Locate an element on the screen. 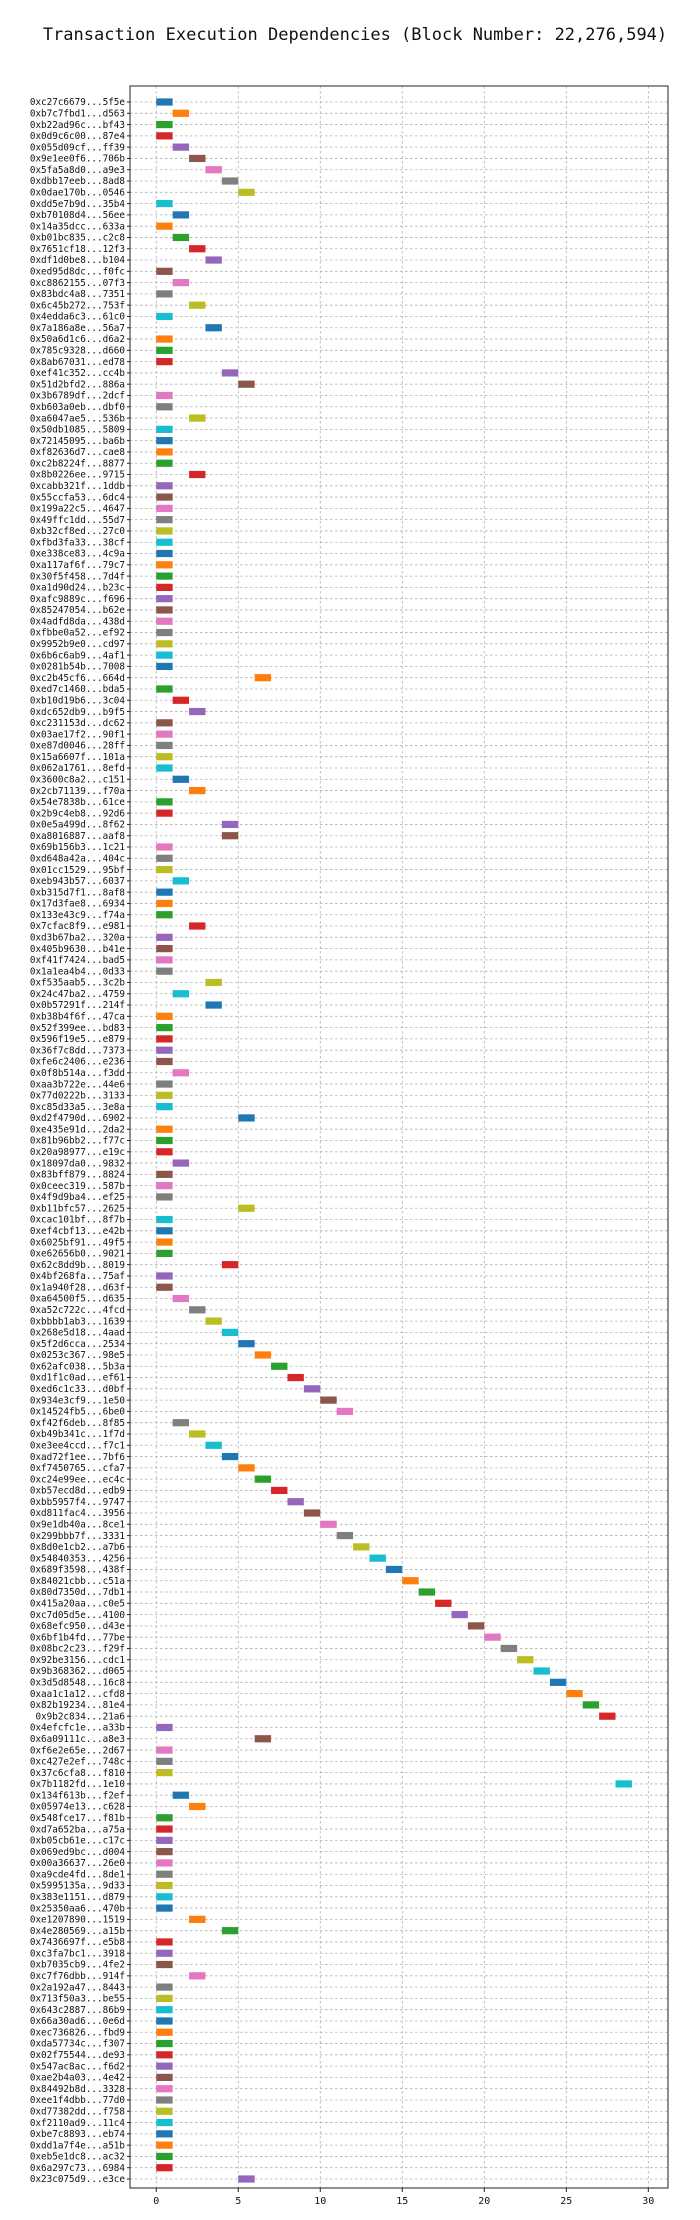 The image size is (700, 2220). transaction-label: 0x82b19234...81e4 is located at coordinates (78, 1705).